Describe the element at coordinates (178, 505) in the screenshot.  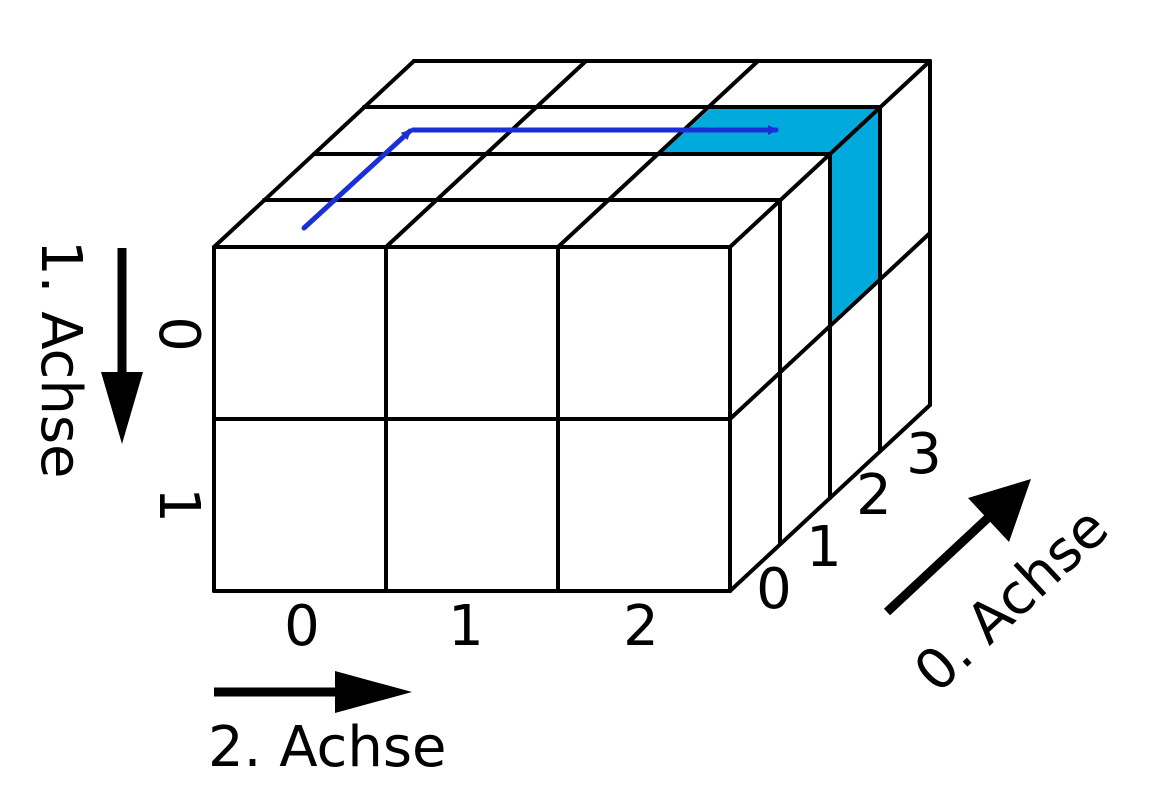
I see `axis1-index-label: 1` at that location.